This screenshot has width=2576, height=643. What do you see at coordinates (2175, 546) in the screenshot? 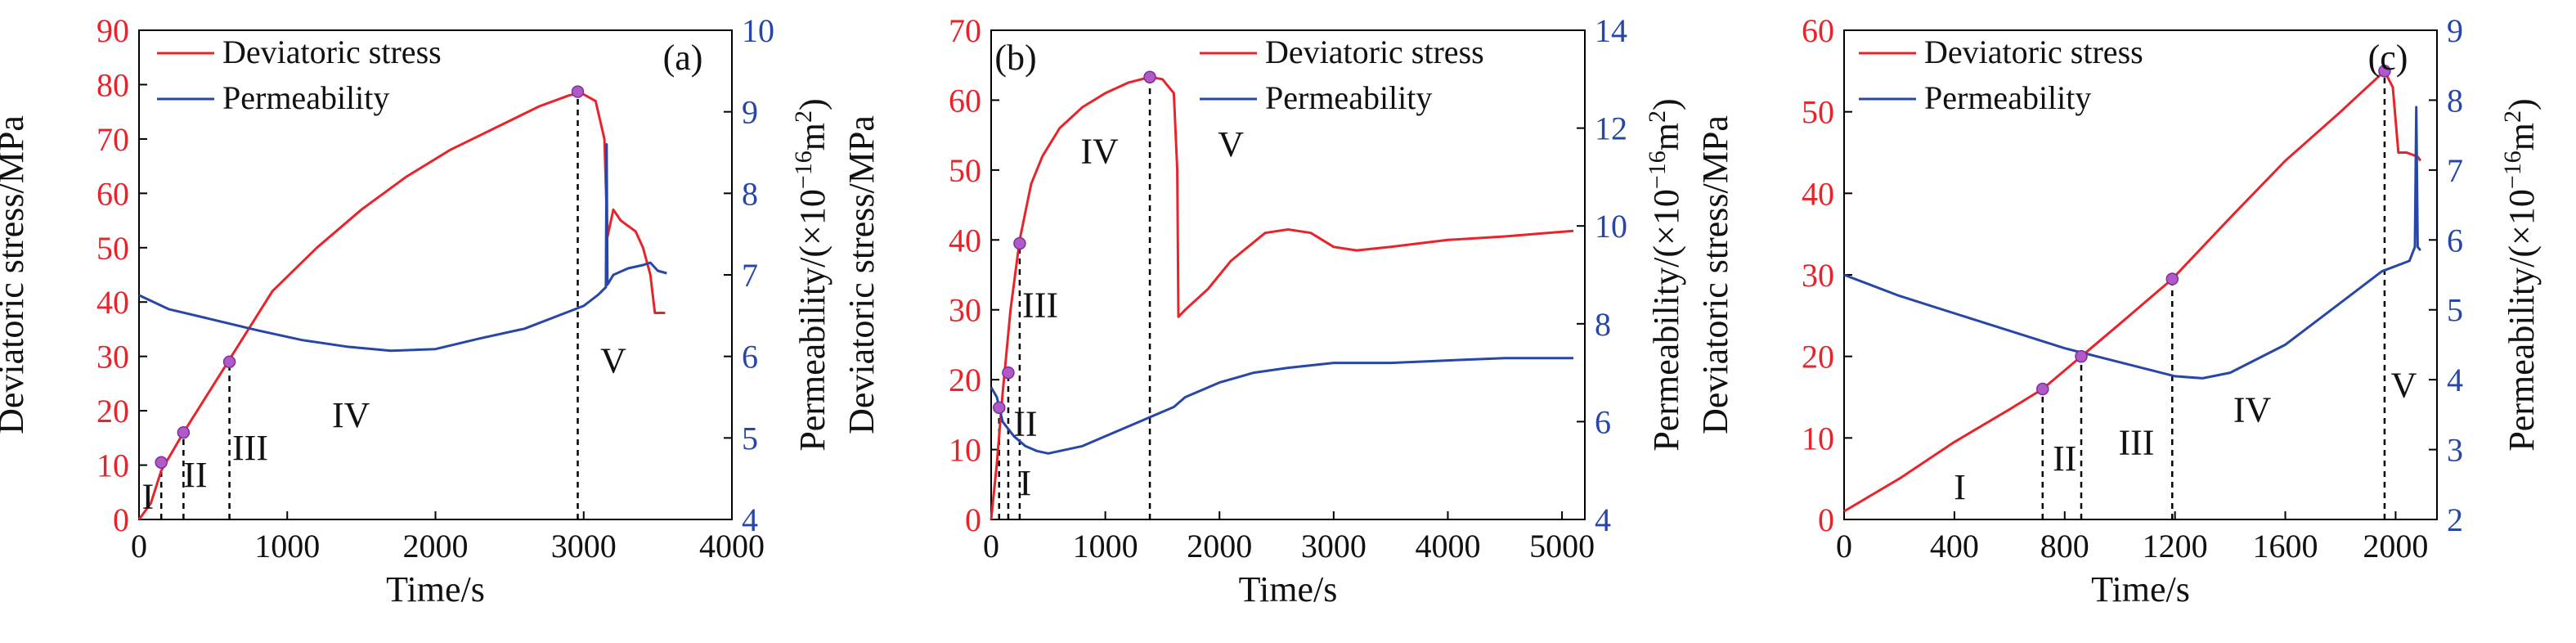
I see `x-tick-label: 1200` at bounding box center [2175, 546].